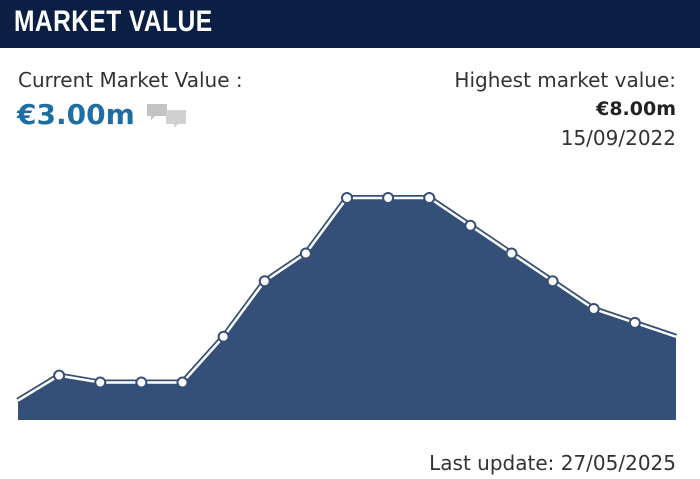 The height and width of the screenshot is (479, 700). What do you see at coordinates (130, 80) in the screenshot?
I see `current-label: Current Market Value :` at bounding box center [130, 80].